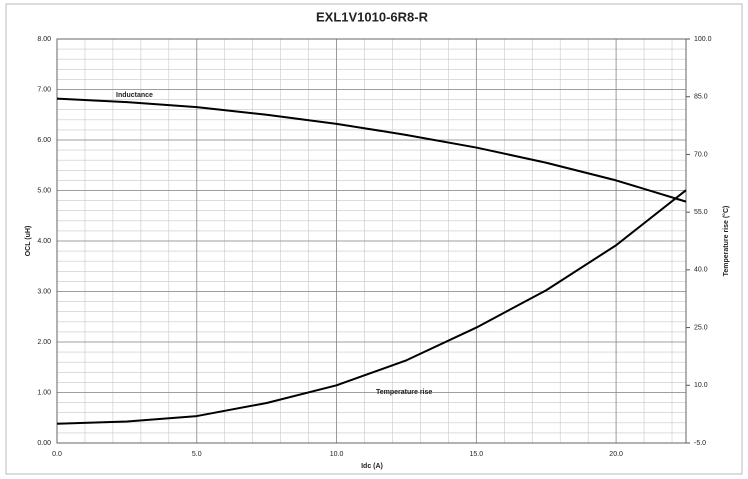 This screenshot has height=479, width=748. Describe the element at coordinates (44, 291) in the screenshot. I see `y-tick-label: 3.00` at that location.